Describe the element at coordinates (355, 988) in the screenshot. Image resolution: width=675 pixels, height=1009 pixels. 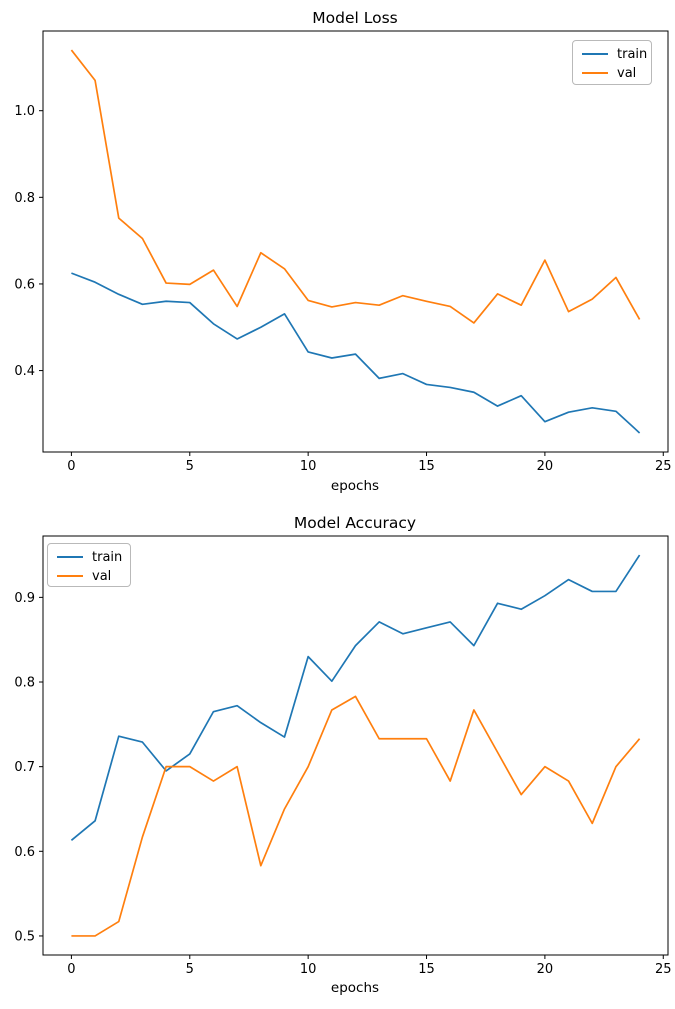
I see `accuracy-xaxis-label: epochs` at that location.